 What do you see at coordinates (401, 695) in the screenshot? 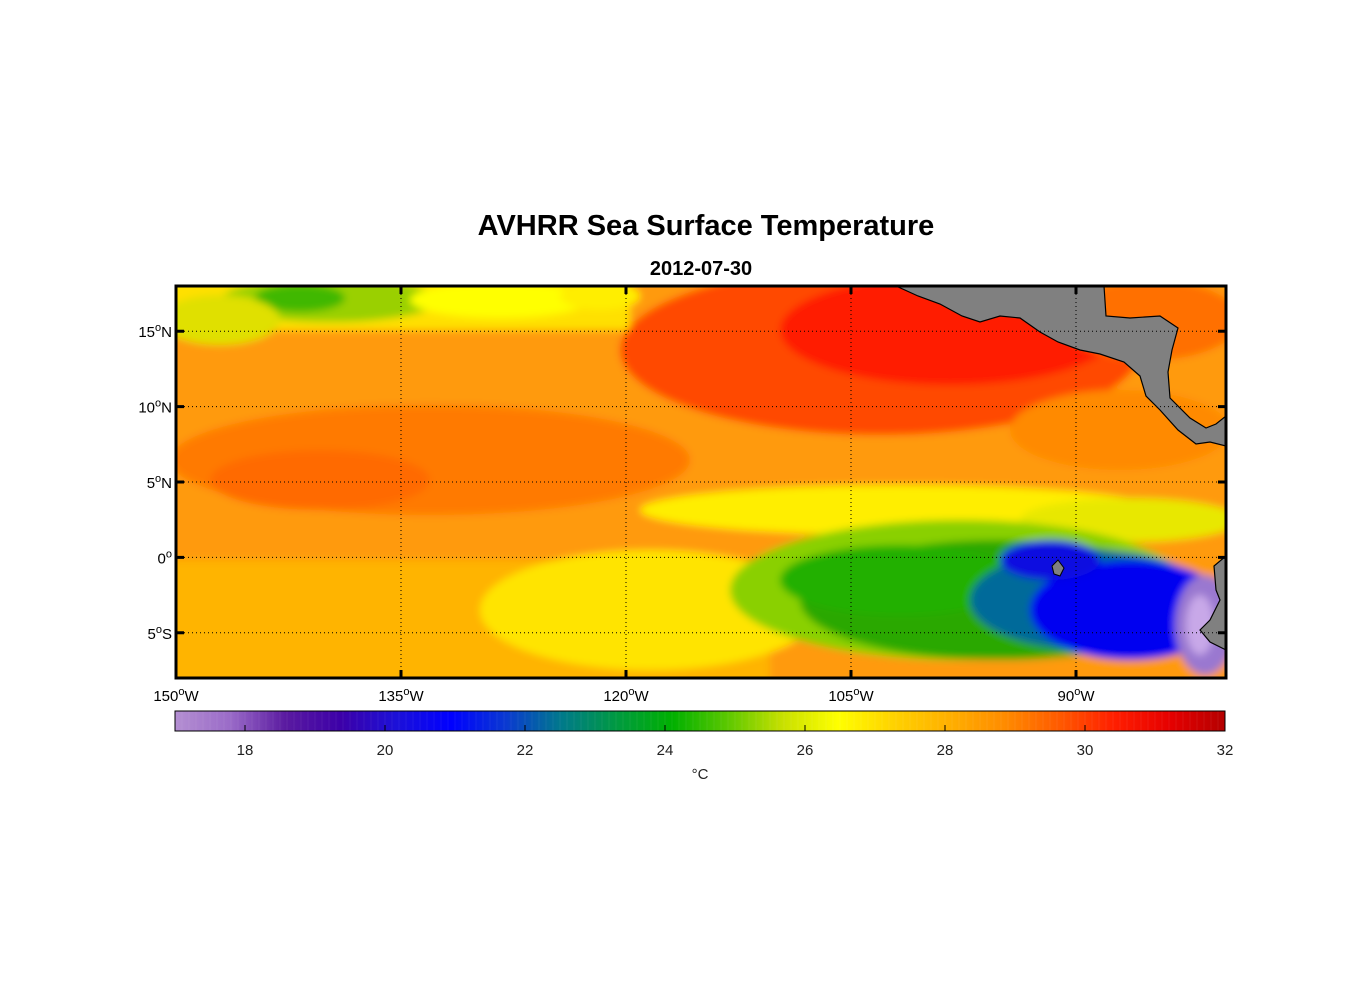
I see `lon-tick-label: 135oW` at bounding box center [401, 695].